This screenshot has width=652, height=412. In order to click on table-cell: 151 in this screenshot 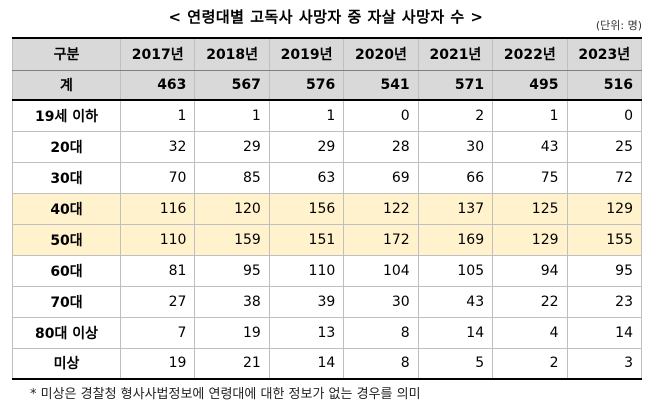, I will do `click(306, 239)`.